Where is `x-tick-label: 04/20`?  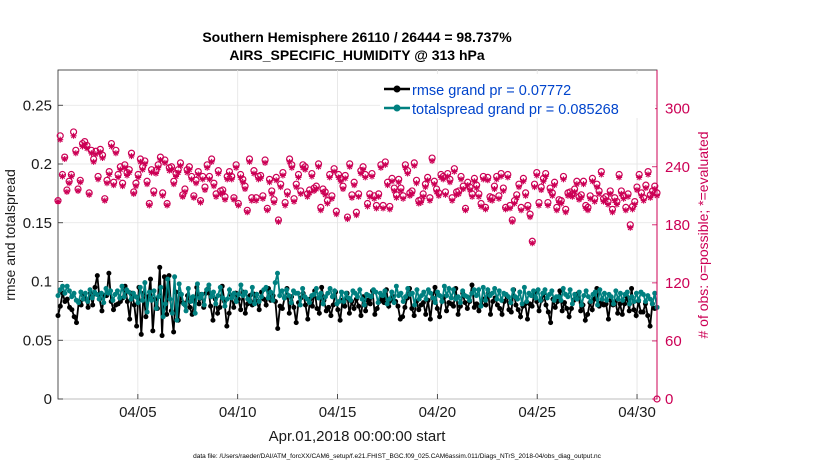 x-tick-label: 04/20 is located at coordinates (438, 412).